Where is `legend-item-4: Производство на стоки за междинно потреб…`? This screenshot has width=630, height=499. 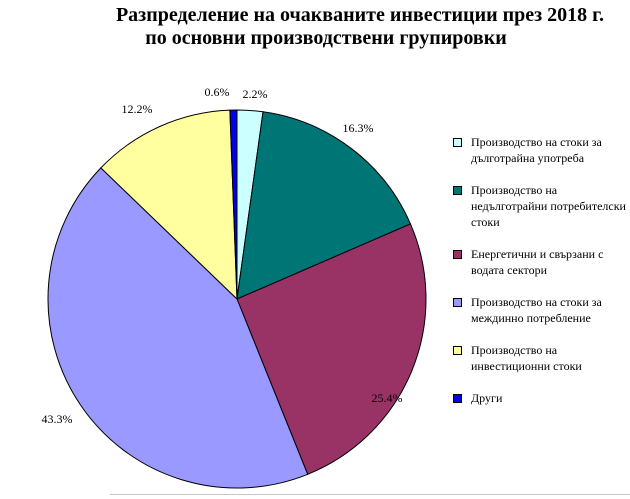 legend-item-4: Производство на стоки за междинно потреб… is located at coordinates (541, 310).